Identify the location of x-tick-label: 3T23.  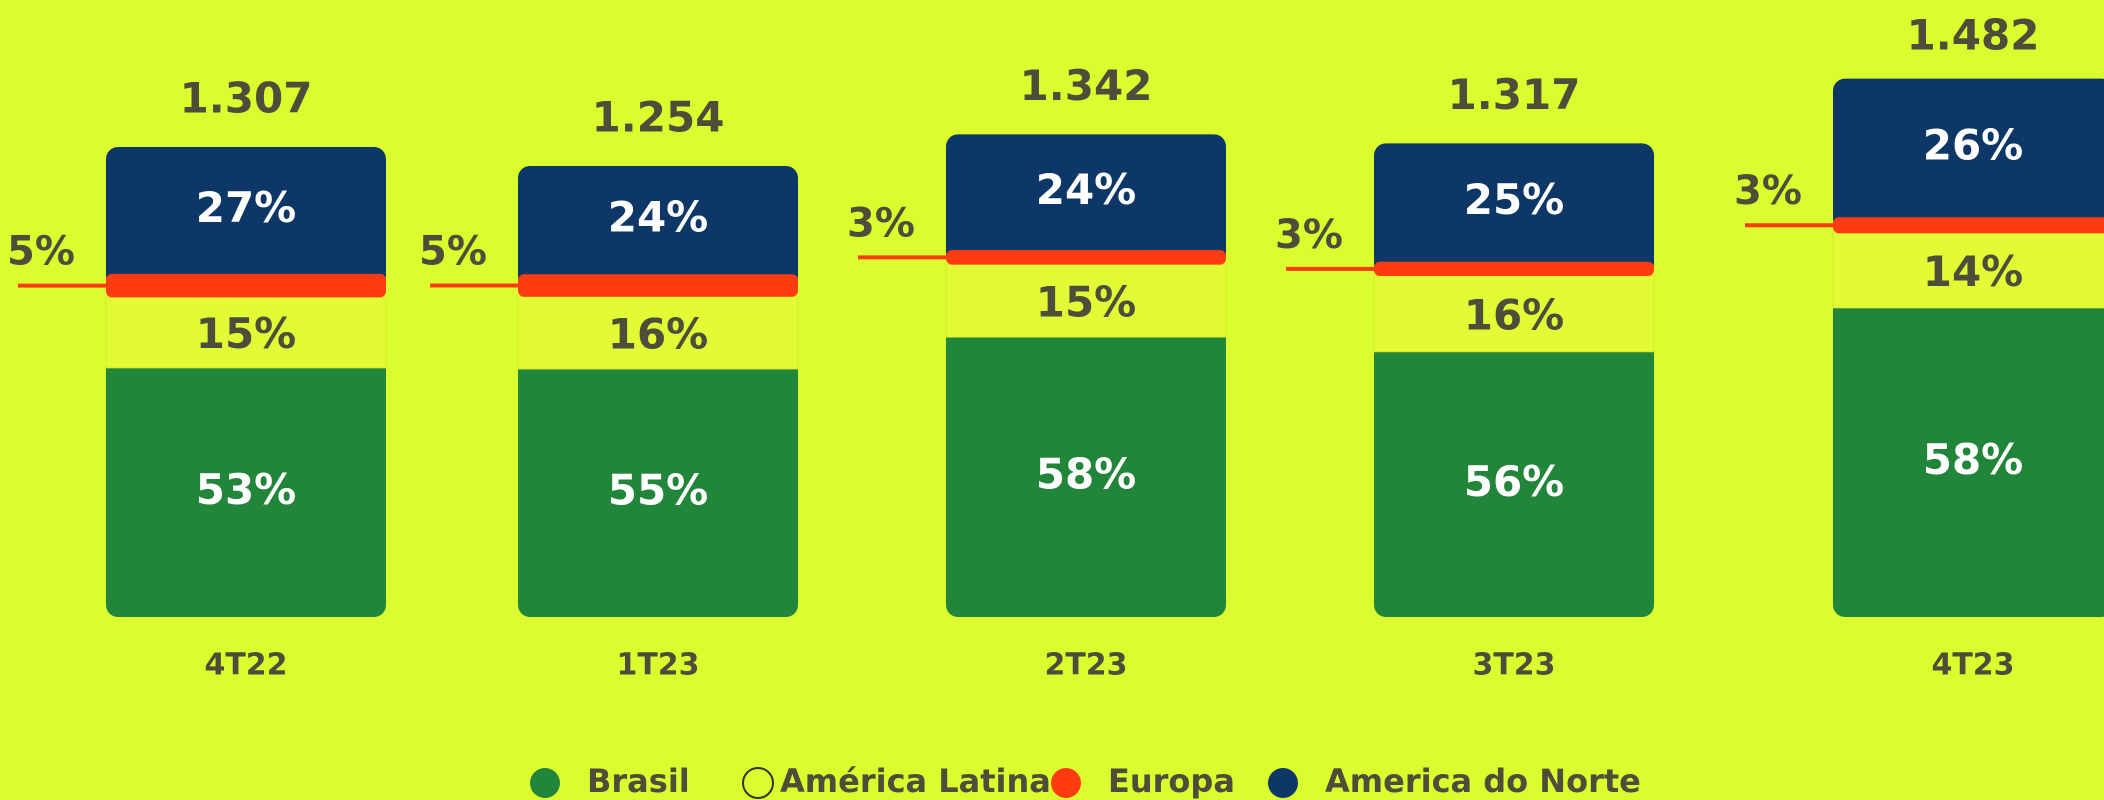
(1513, 665).